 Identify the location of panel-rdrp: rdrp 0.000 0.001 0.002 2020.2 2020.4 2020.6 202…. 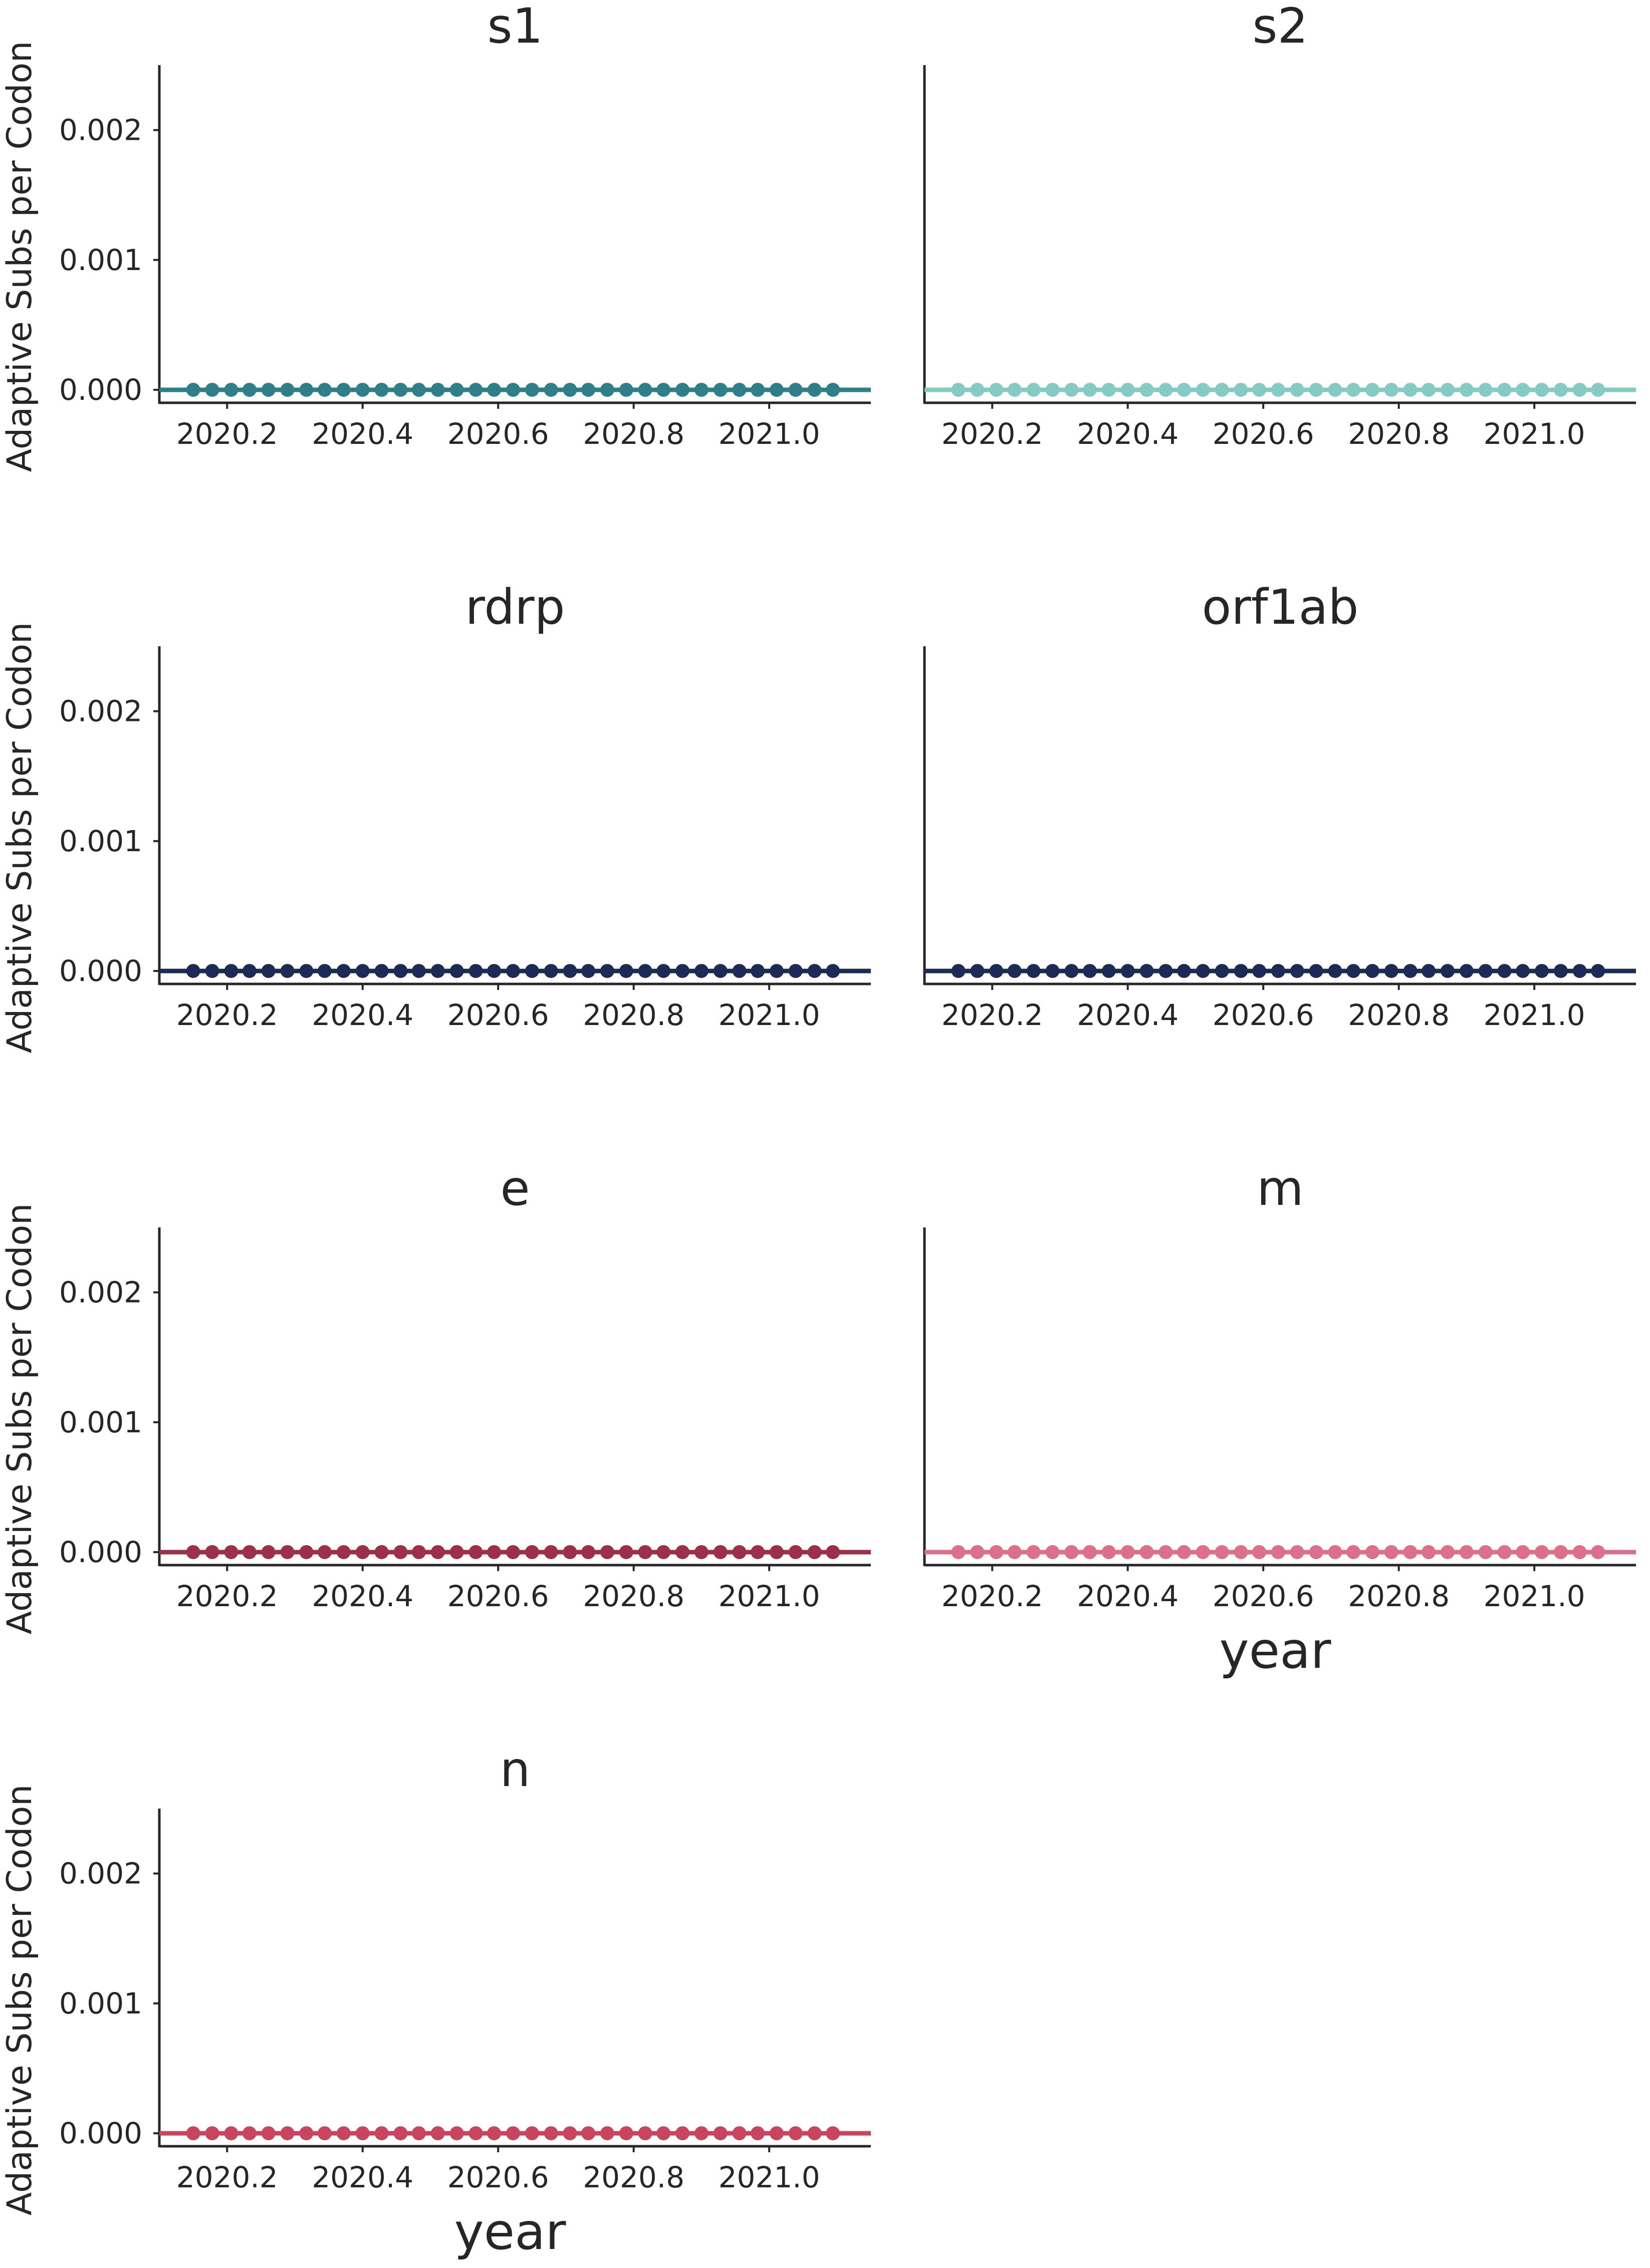
(436, 816).